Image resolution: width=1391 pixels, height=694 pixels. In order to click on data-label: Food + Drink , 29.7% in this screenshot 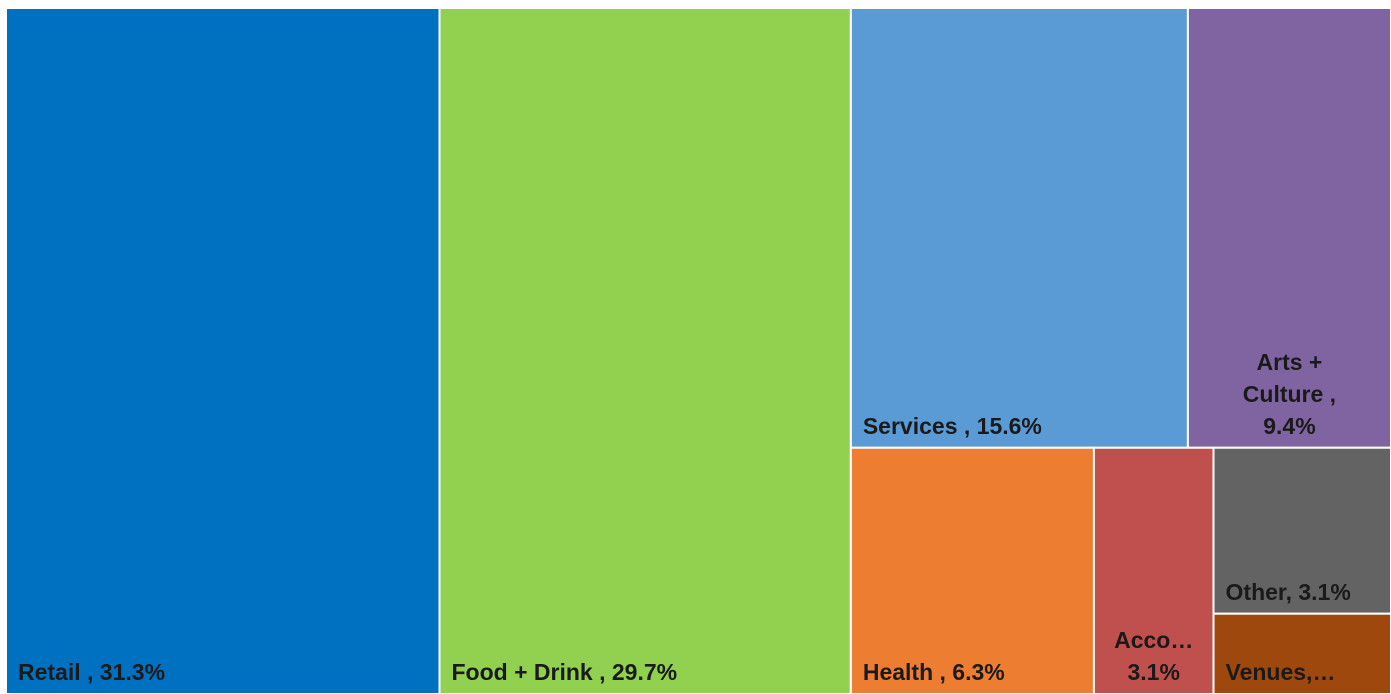, I will do `click(565, 672)`.